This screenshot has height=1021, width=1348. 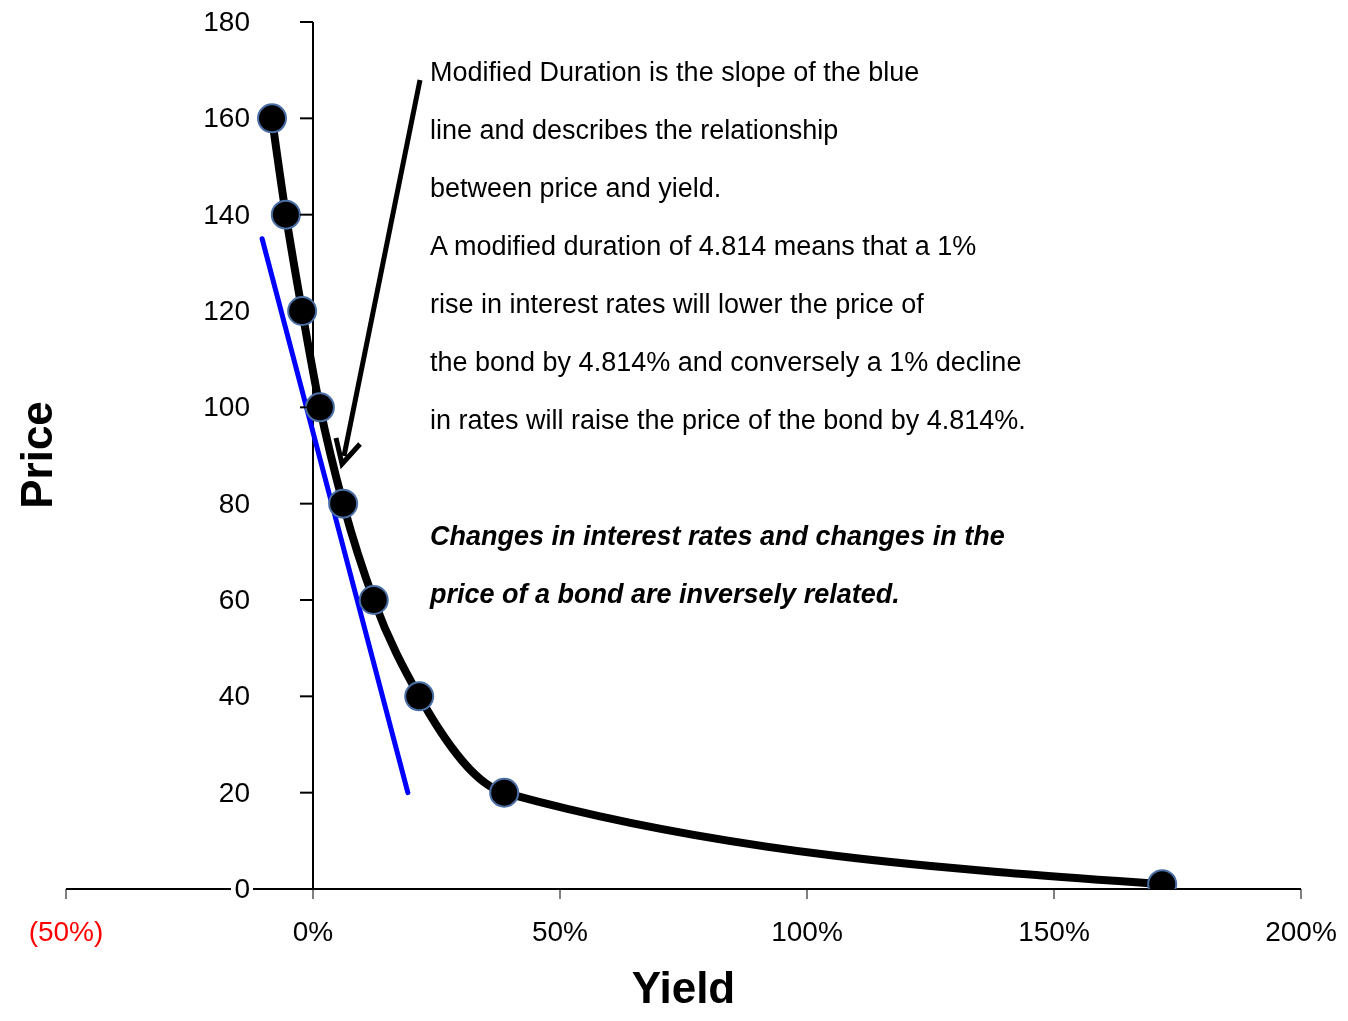 I want to click on x-axis-title: Yield, so click(x=683, y=987).